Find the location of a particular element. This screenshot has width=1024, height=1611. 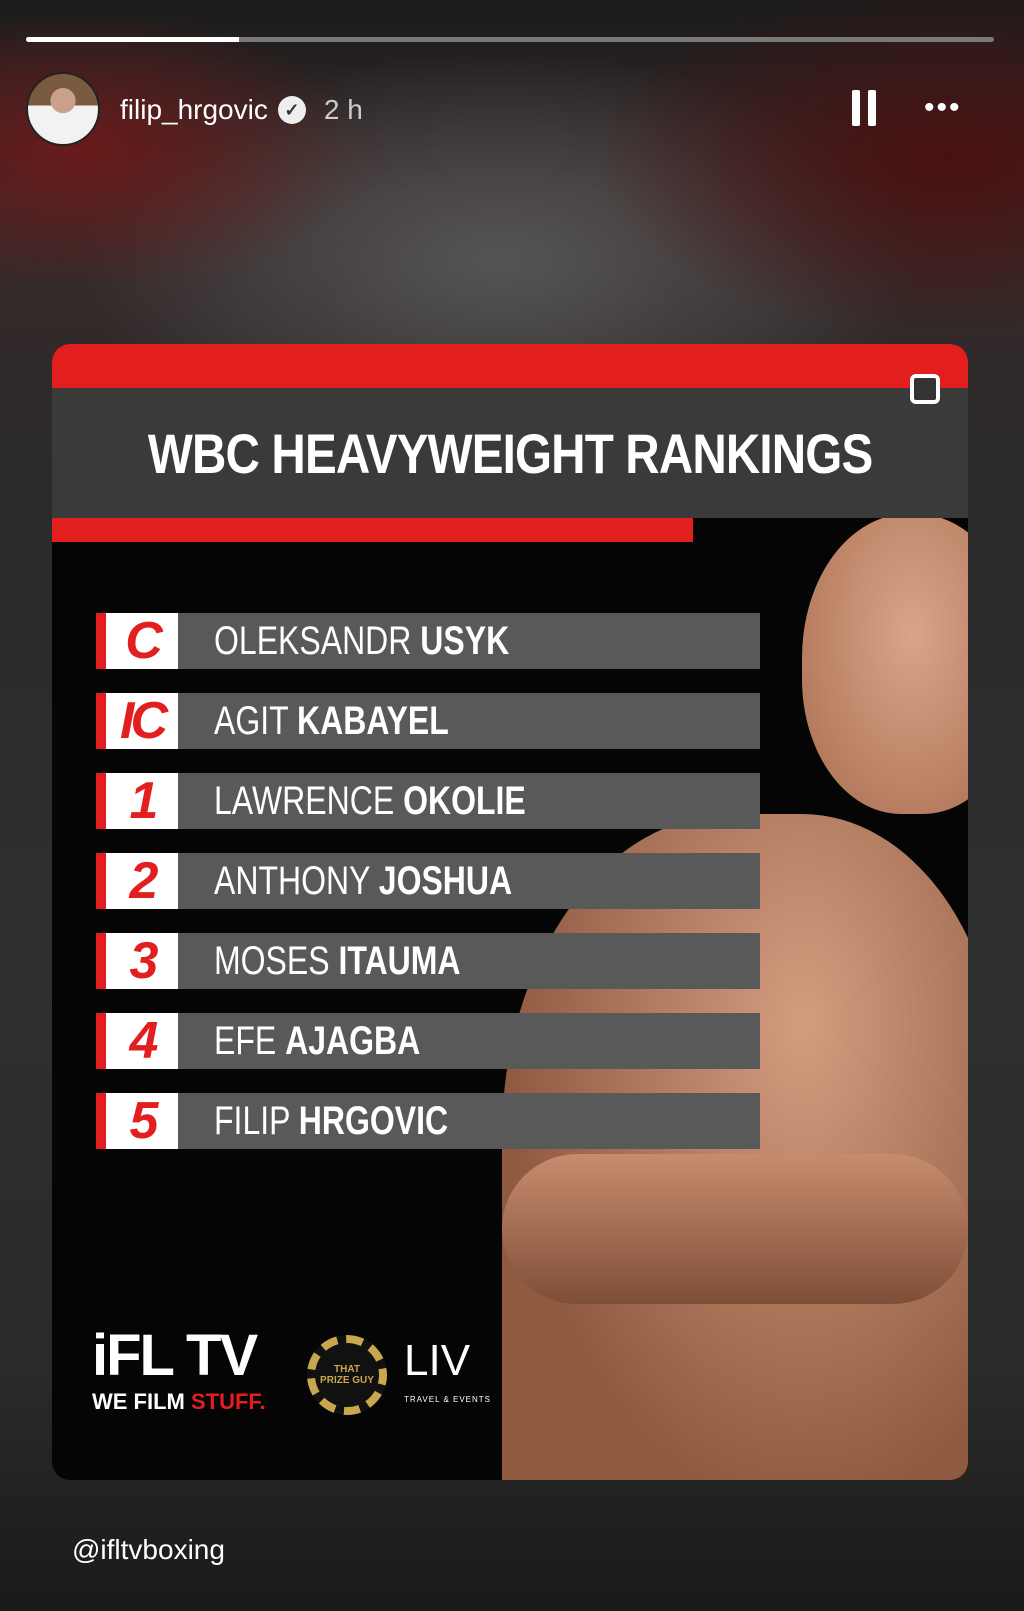

ranking-row: 1 LAWRENCE OKOLIE is located at coordinates (428, 801).